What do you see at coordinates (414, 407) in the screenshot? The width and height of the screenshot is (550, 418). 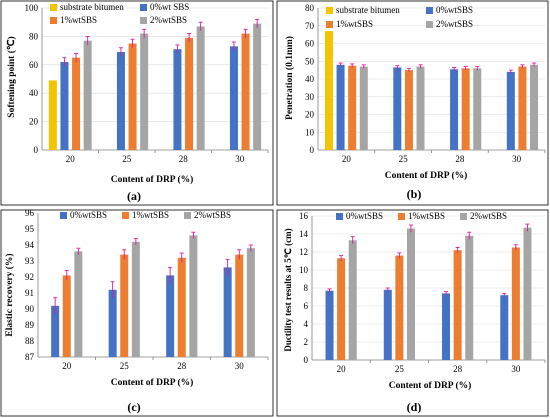 I see `panel-d-label: (d)` at bounding box center [414, 407].